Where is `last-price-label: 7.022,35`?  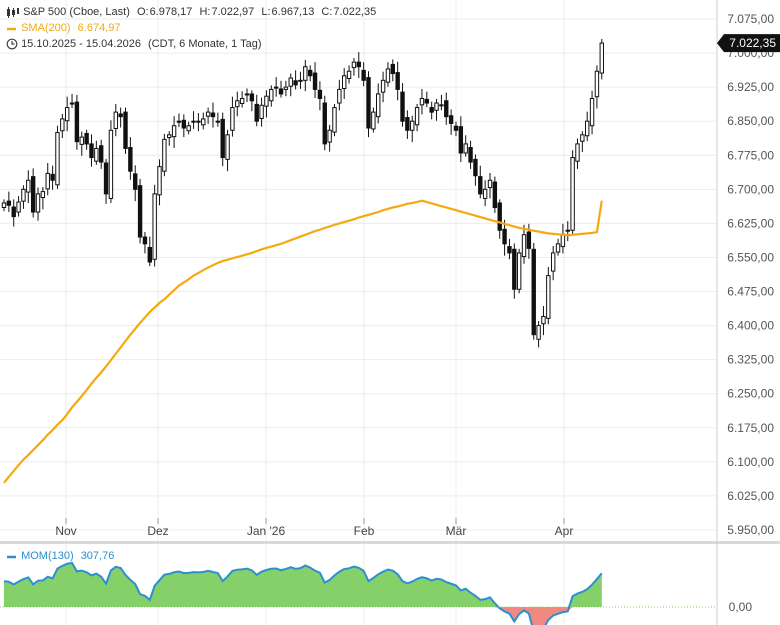
last-price-label: 7.022,35 is located at coordinates (752, 43).